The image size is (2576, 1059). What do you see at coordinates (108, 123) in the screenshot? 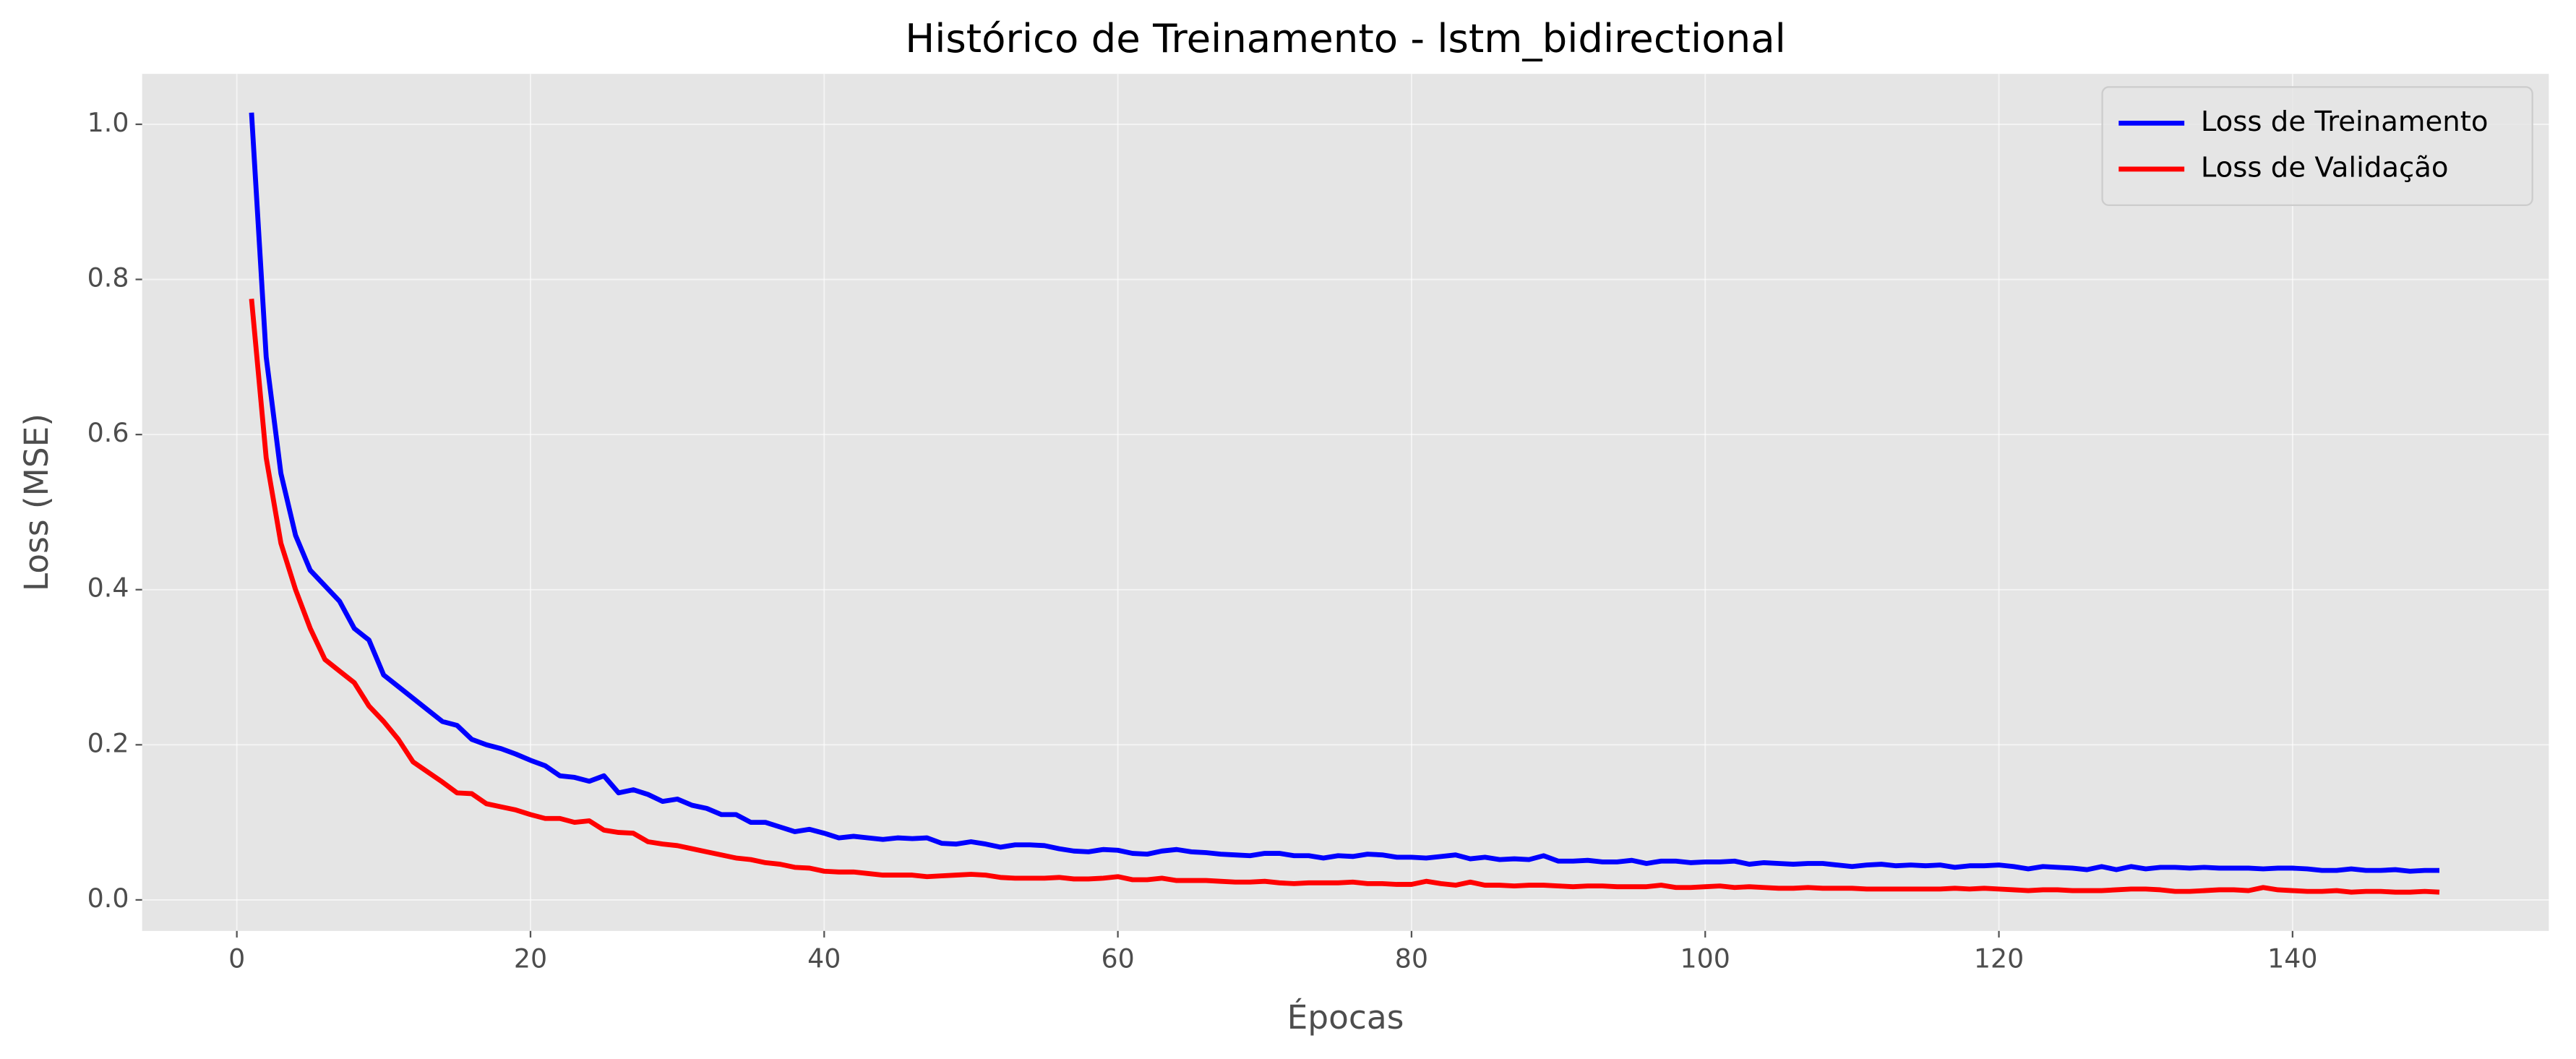
I see `y-tick-label: 1.0` at bounding box center [108, 123].